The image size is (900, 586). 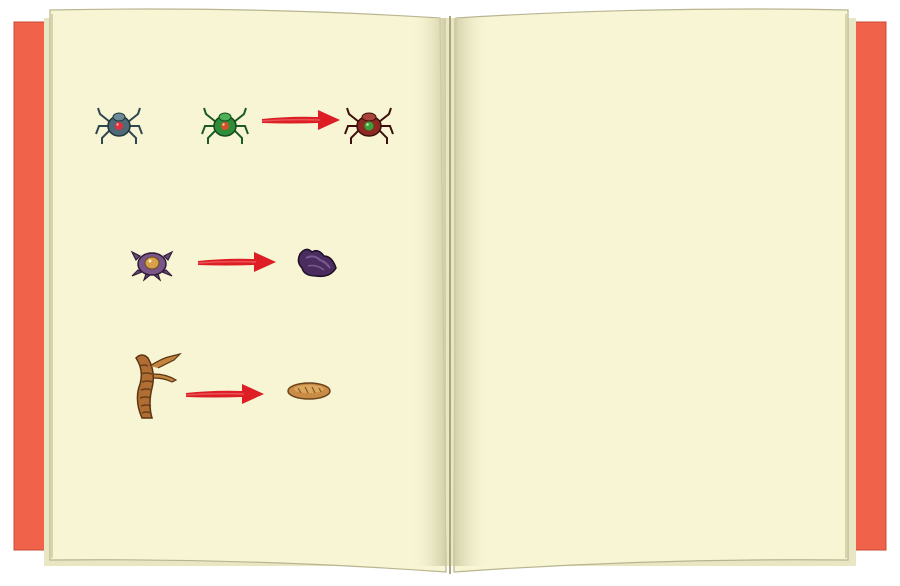 I want to click on brown-worm-icon, so click(x=156, y=386).